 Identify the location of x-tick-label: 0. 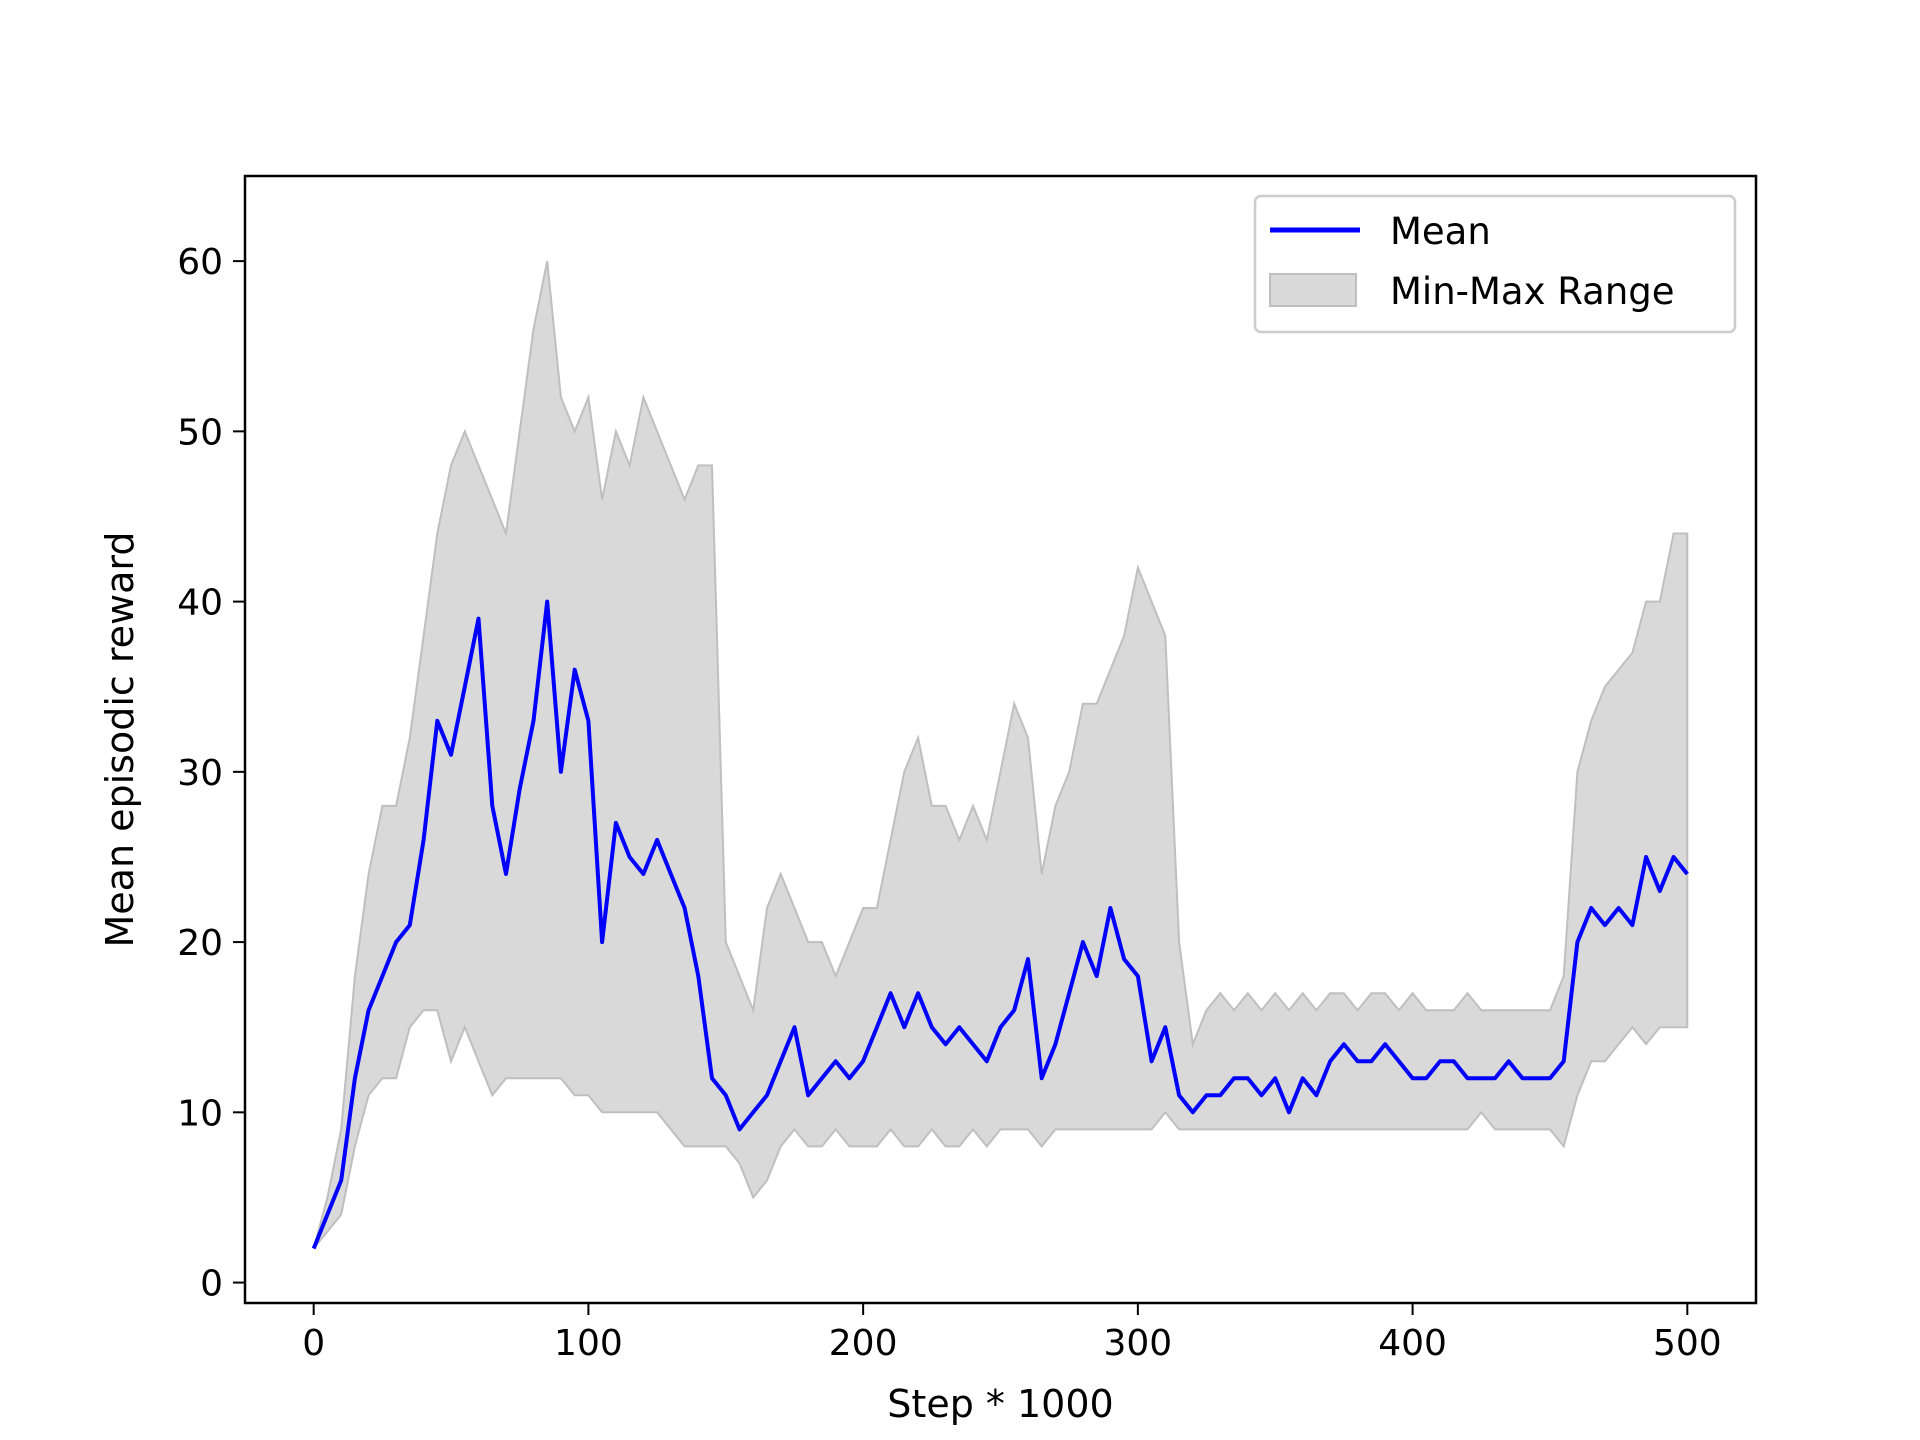
(313, 1343).